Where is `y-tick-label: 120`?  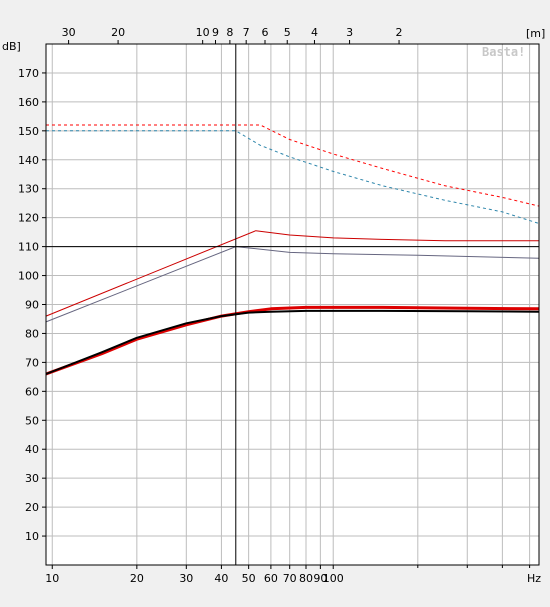
y-tick-label: 120 is located at coordinates (28, 218).